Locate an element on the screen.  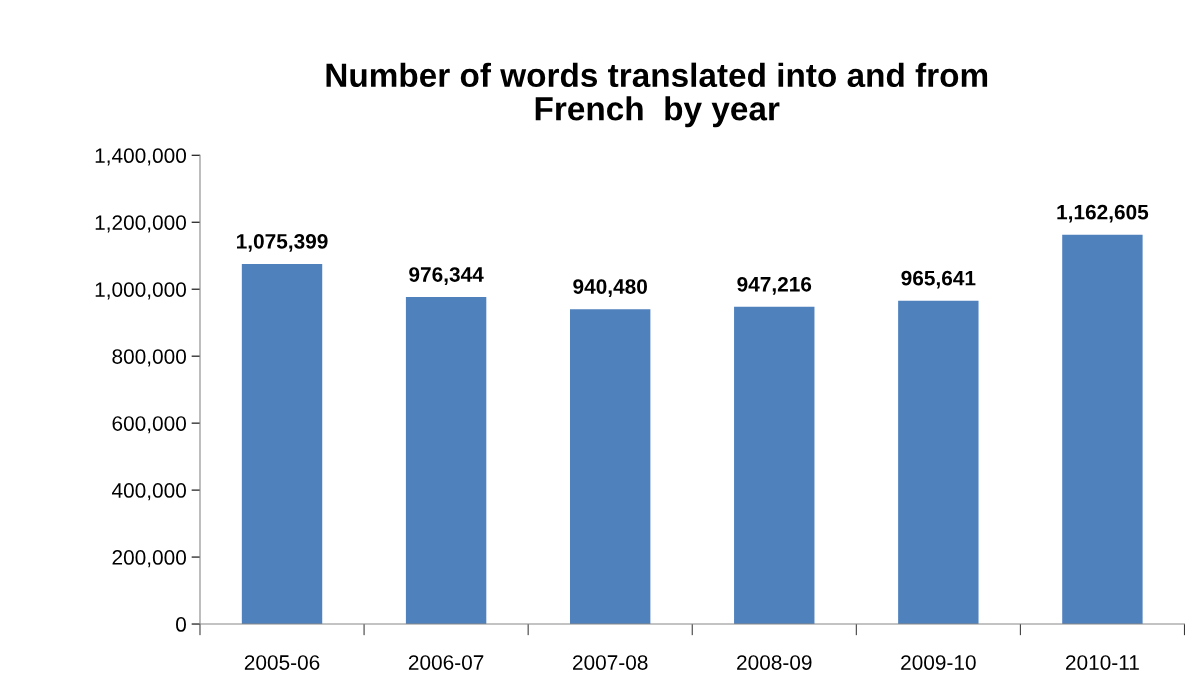
y-tick-label: 800,000 is located at coordinates (149, 358).